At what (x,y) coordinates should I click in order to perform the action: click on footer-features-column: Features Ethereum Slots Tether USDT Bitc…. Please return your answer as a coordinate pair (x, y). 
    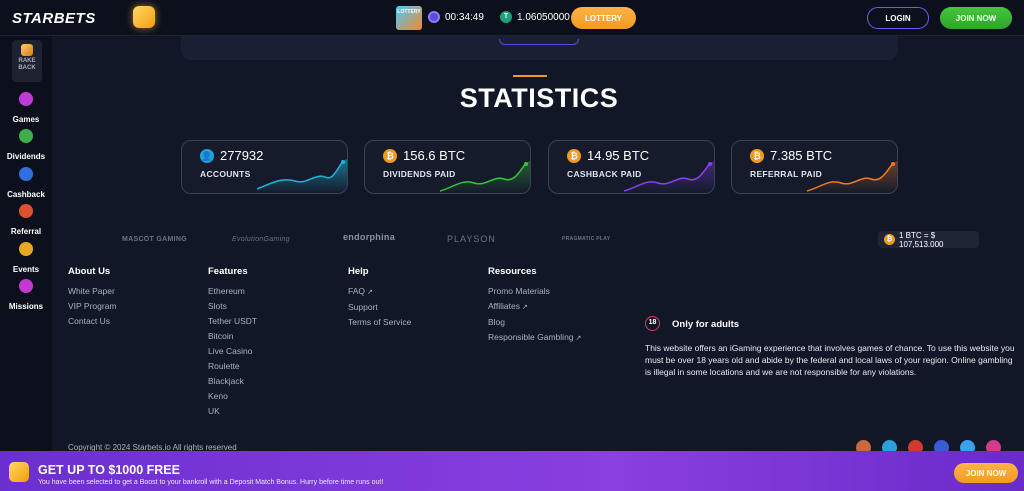
    Looking at the image, I should click on (232, 344).